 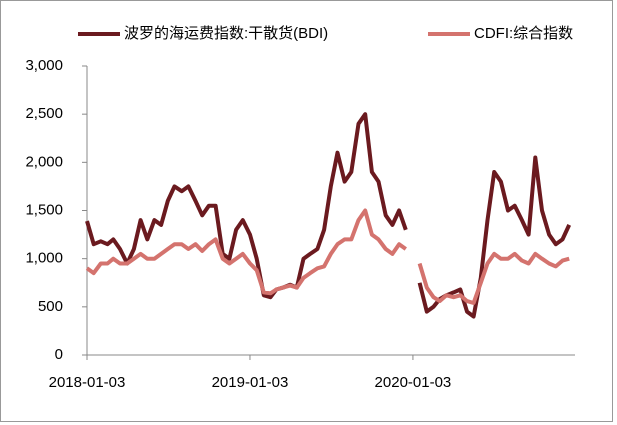 I want to click on y-tick-label: 1,500, so click(x=44, y=209).